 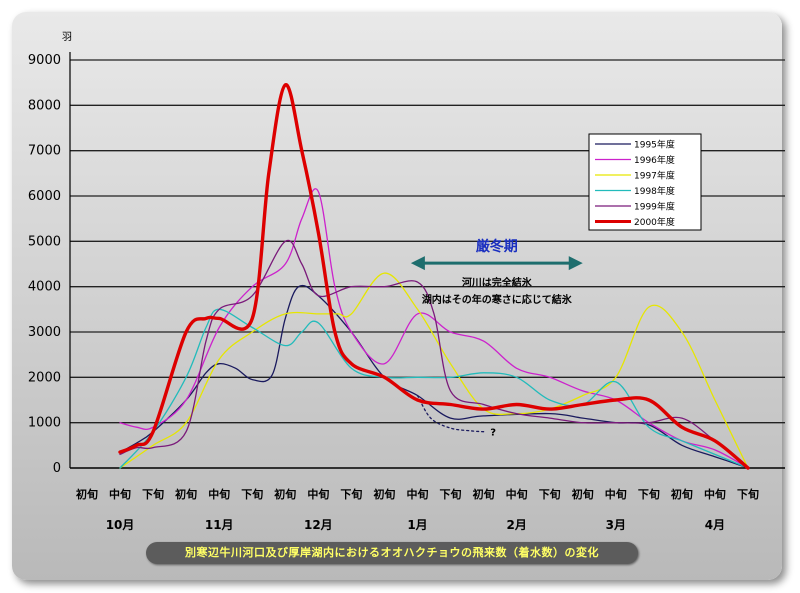 What do you see at coordinates (654, 207) in the screenshot?
I see `legend-label: 1999年度` at bounding box center [654, 207].